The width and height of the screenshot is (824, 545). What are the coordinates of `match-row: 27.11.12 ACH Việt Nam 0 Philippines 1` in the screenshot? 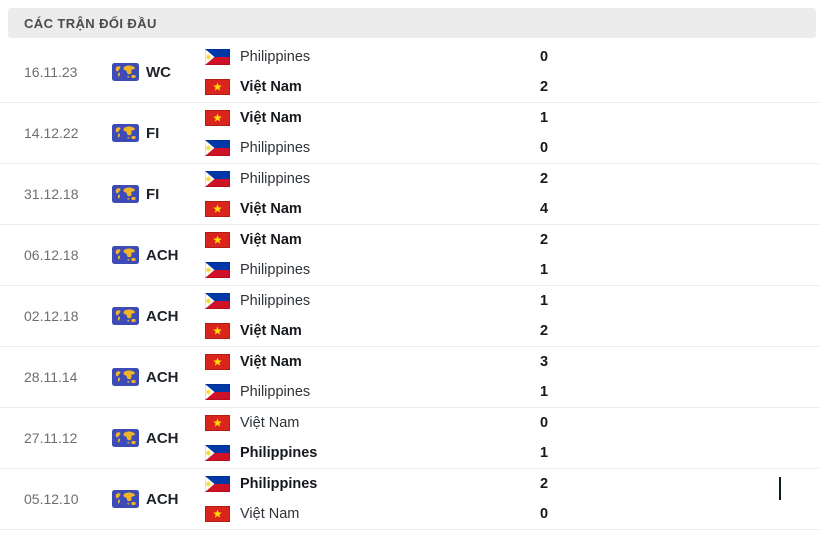 It's located at (409, 438).